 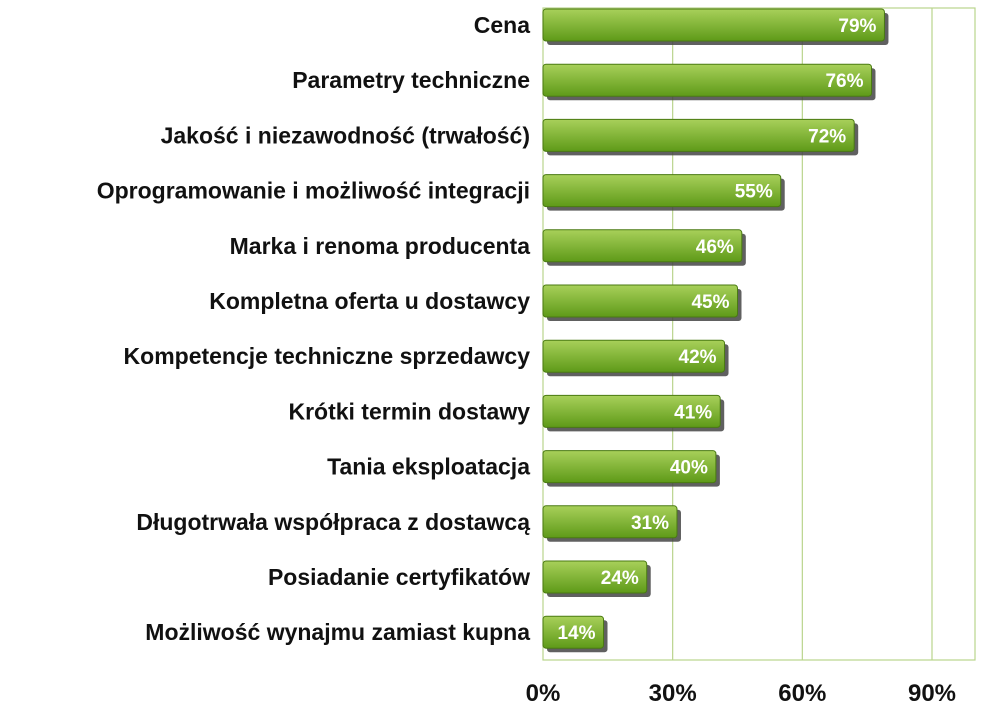 I want to click on bar-group-3: 55%, so click(x=663, y=192).